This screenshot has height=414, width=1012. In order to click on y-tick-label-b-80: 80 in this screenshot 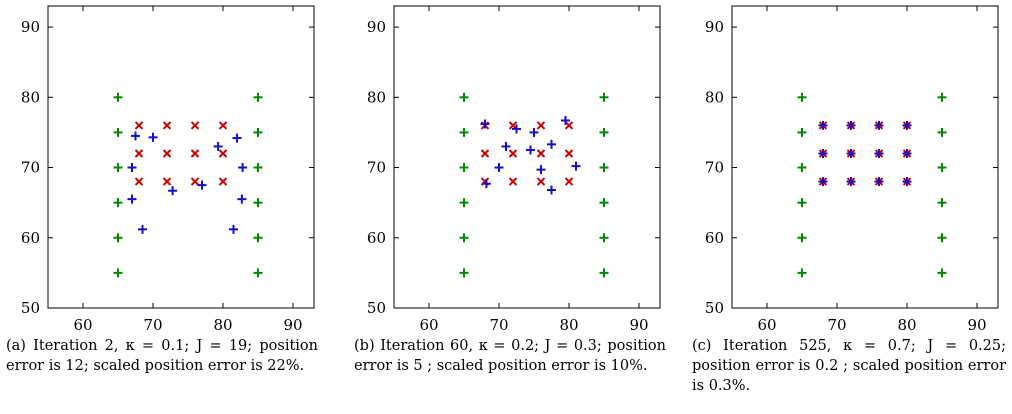, I will do `click(376, 97)`.